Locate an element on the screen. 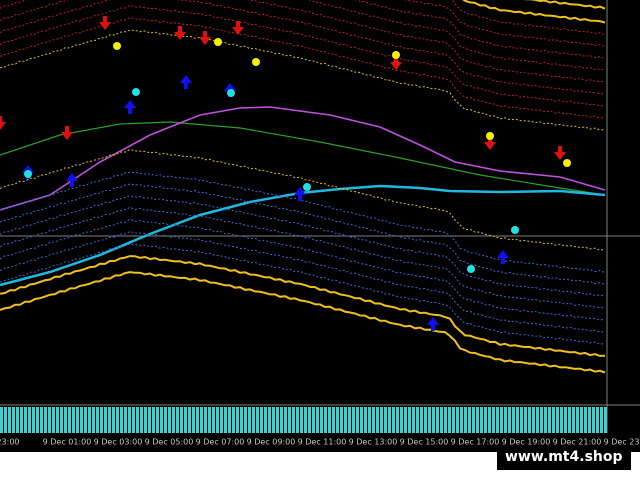  histogram is located at coordinates (303, 420).